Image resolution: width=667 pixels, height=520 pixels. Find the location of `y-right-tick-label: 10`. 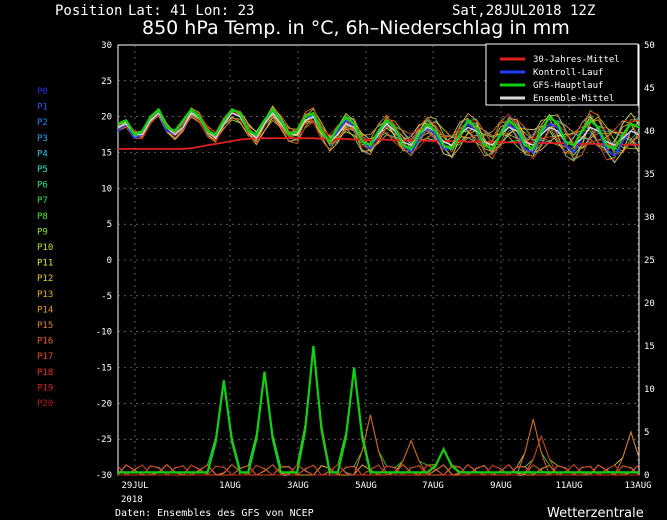

y-right-tick-label: 10 is located at coordinates (649, 390).